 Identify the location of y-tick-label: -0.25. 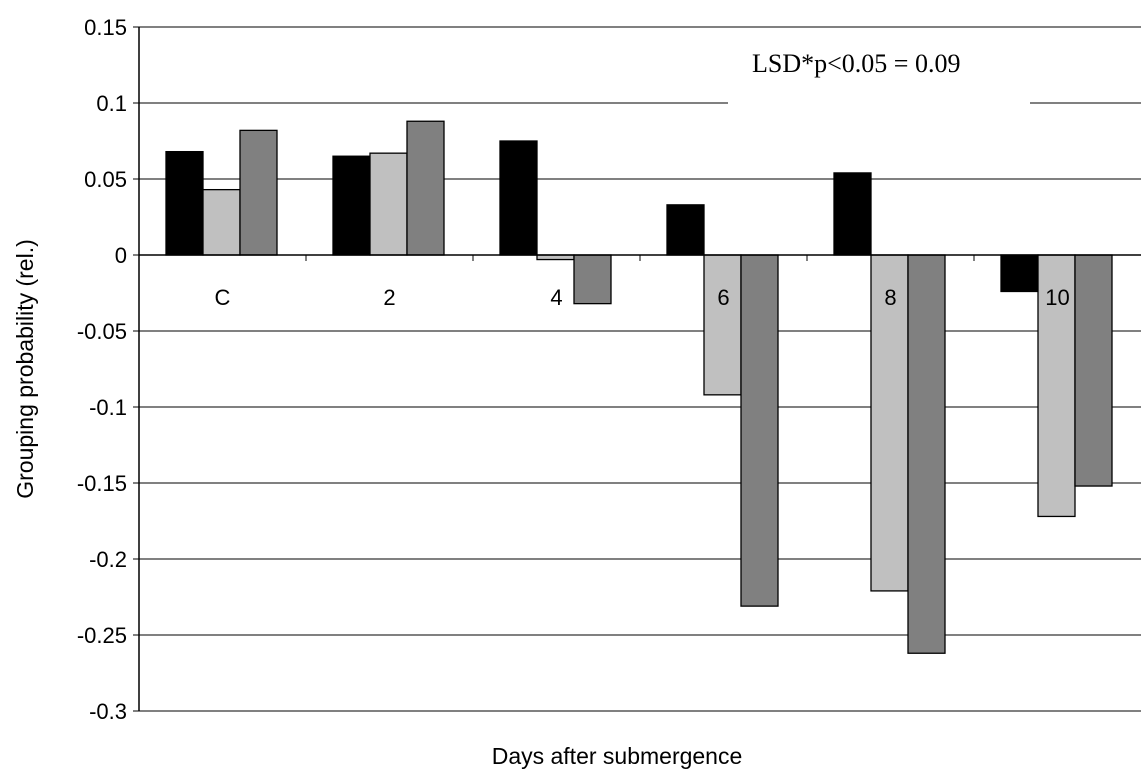
(102, 635).